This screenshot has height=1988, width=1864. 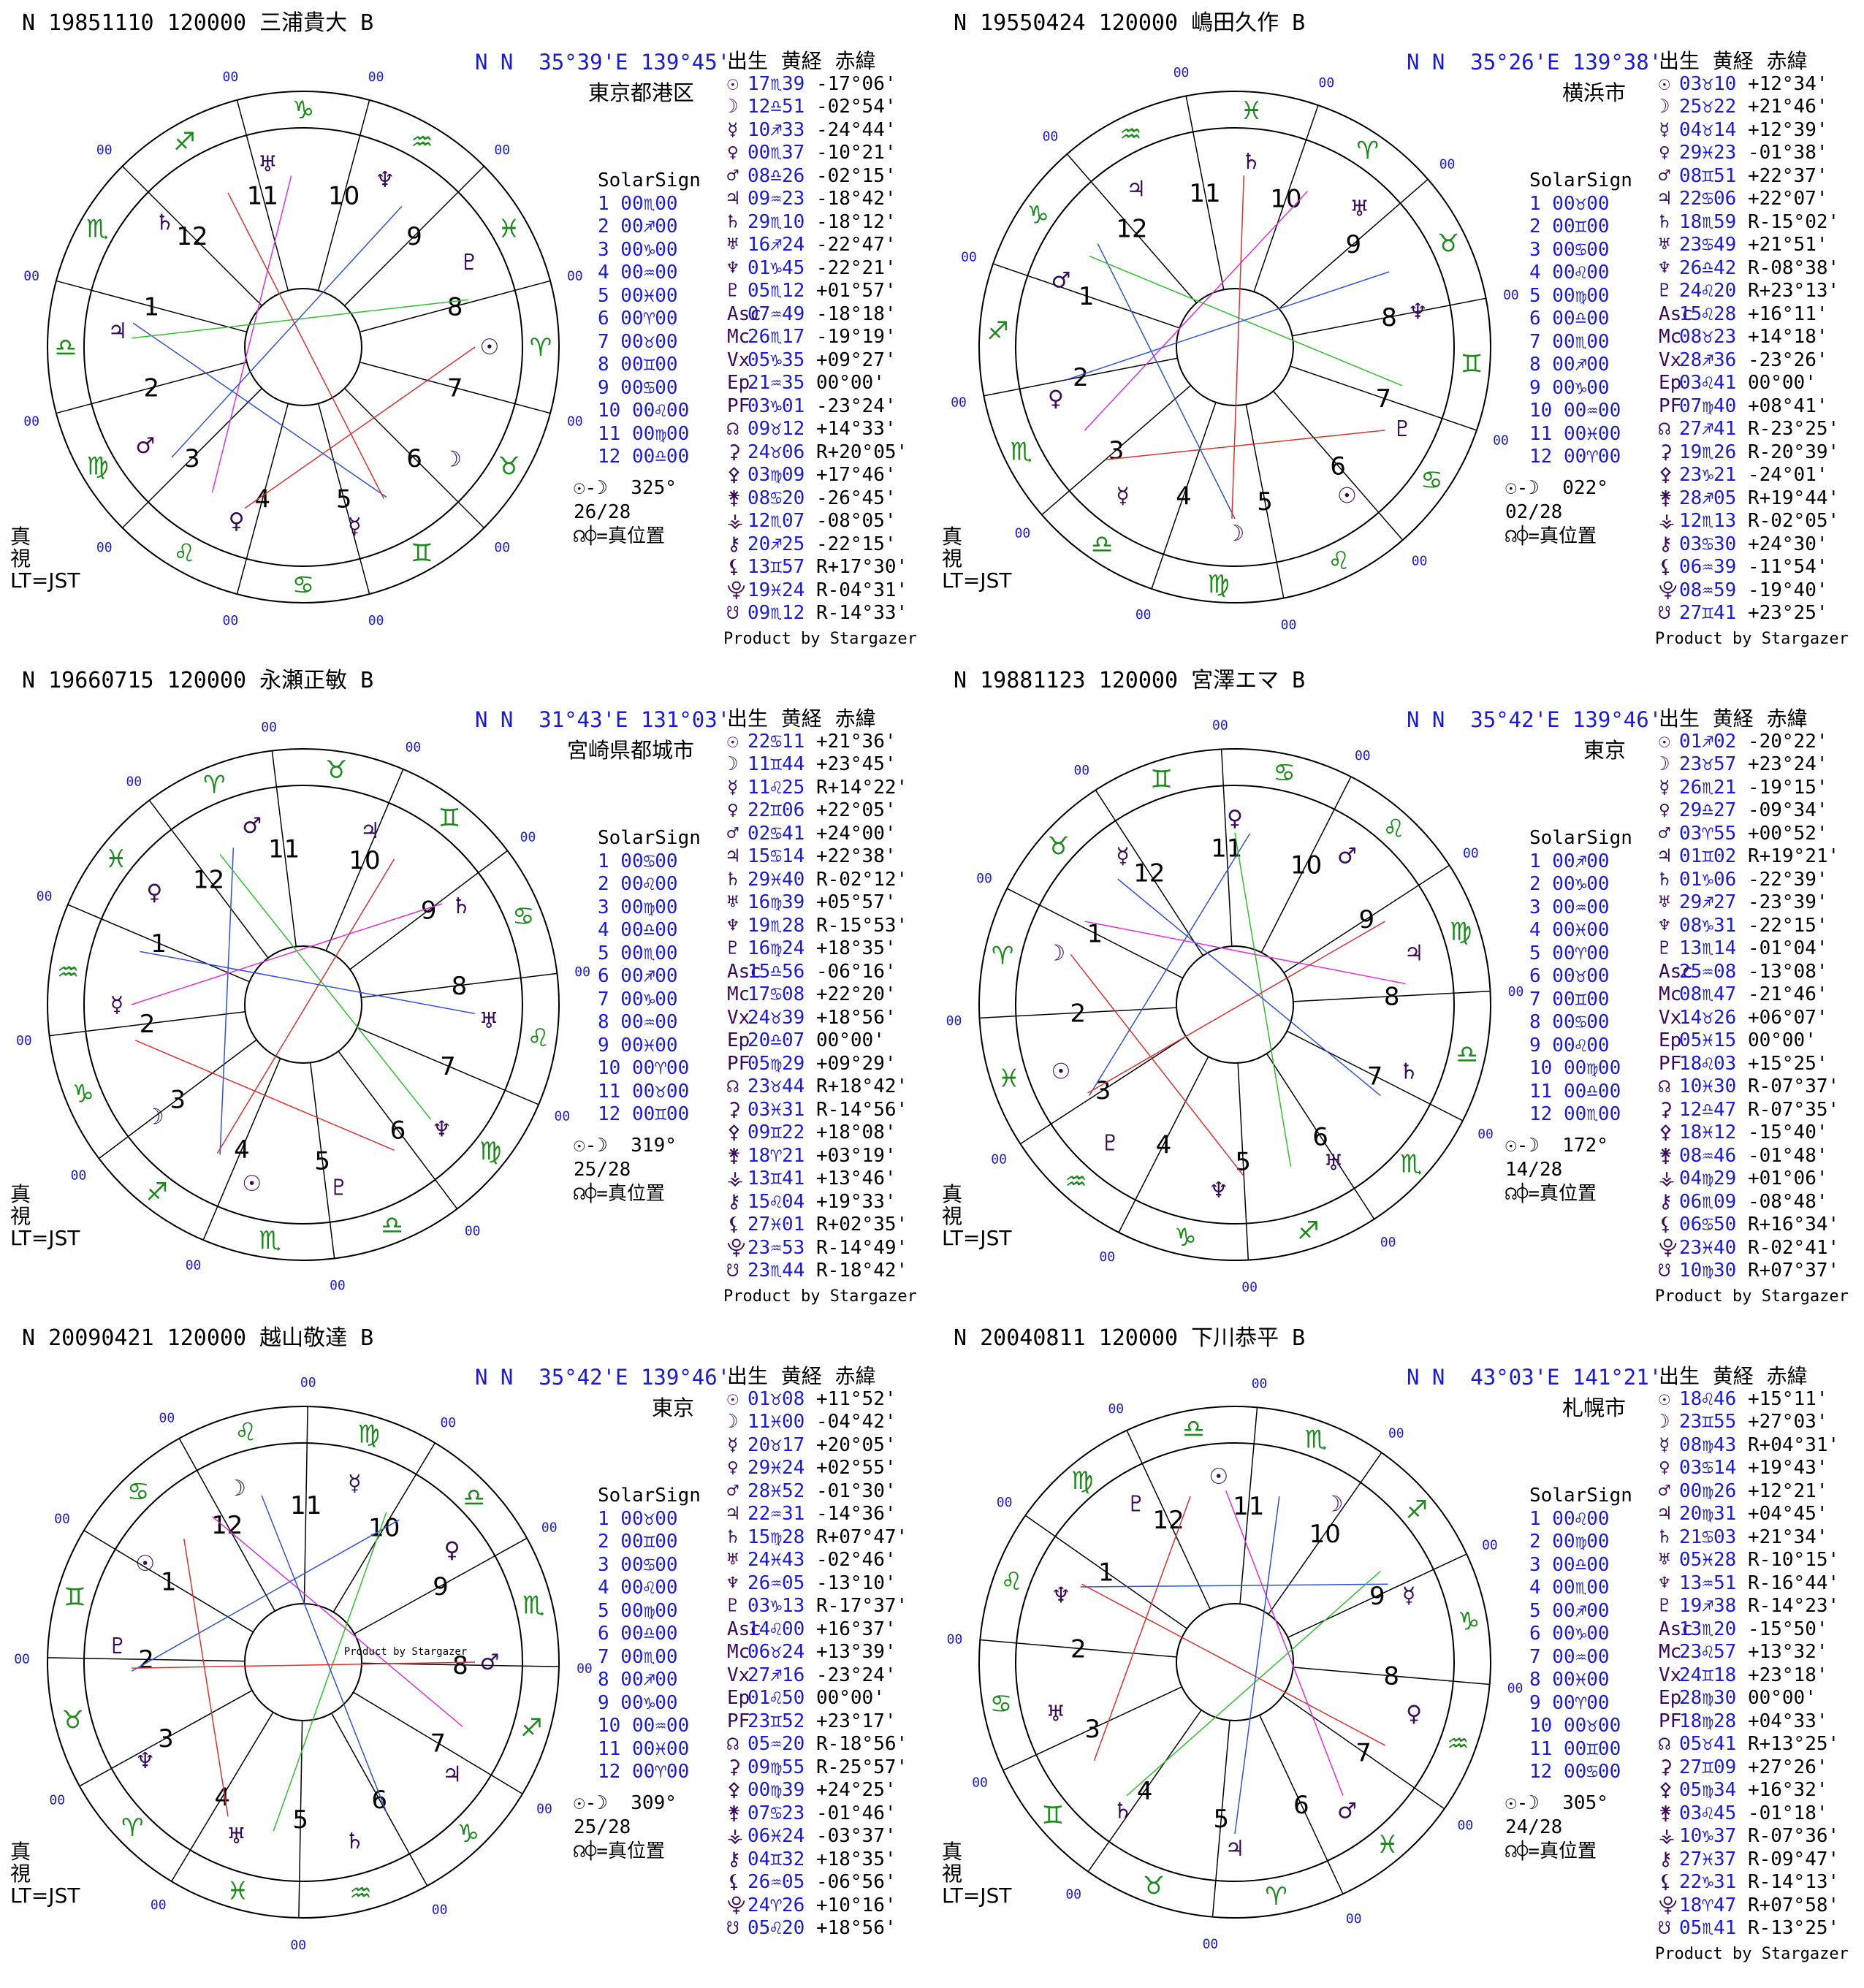 What do you see at coordinates (1665, 175) in the screenshot?
I see `planet-glyph-icon: ♂` at bounding box center [1665, 175].